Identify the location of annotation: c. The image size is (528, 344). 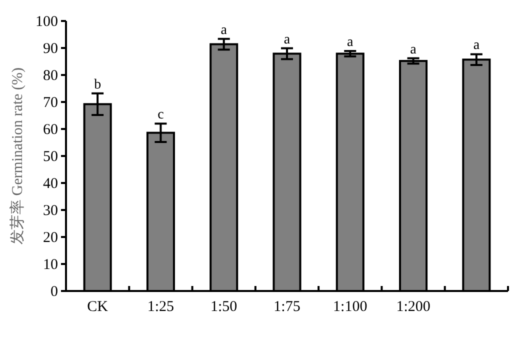
(161, 115).